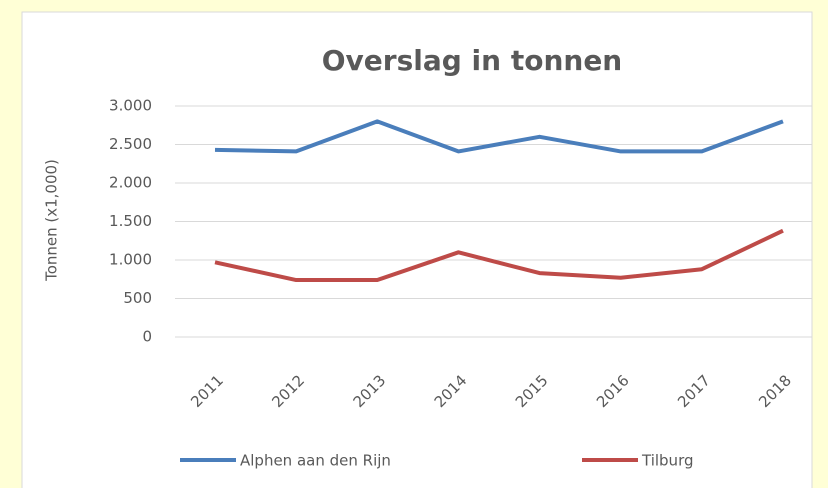 Image resolution: width=828 pixels, height=488 pixels. I want to click on y-tick-label: 3.000, so click(130, 106).